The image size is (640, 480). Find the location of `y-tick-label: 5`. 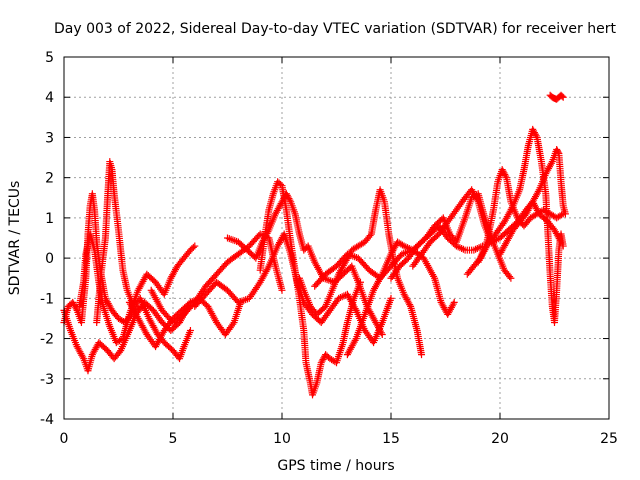

y-tick-label: 5 is located at coordinates (49, 58).